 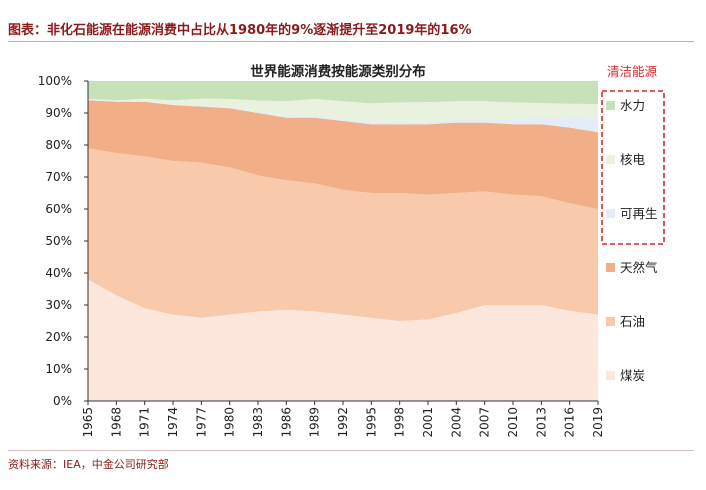 I want to click on clean-energy-label: 清洁能源, so click(x=632, y=71).